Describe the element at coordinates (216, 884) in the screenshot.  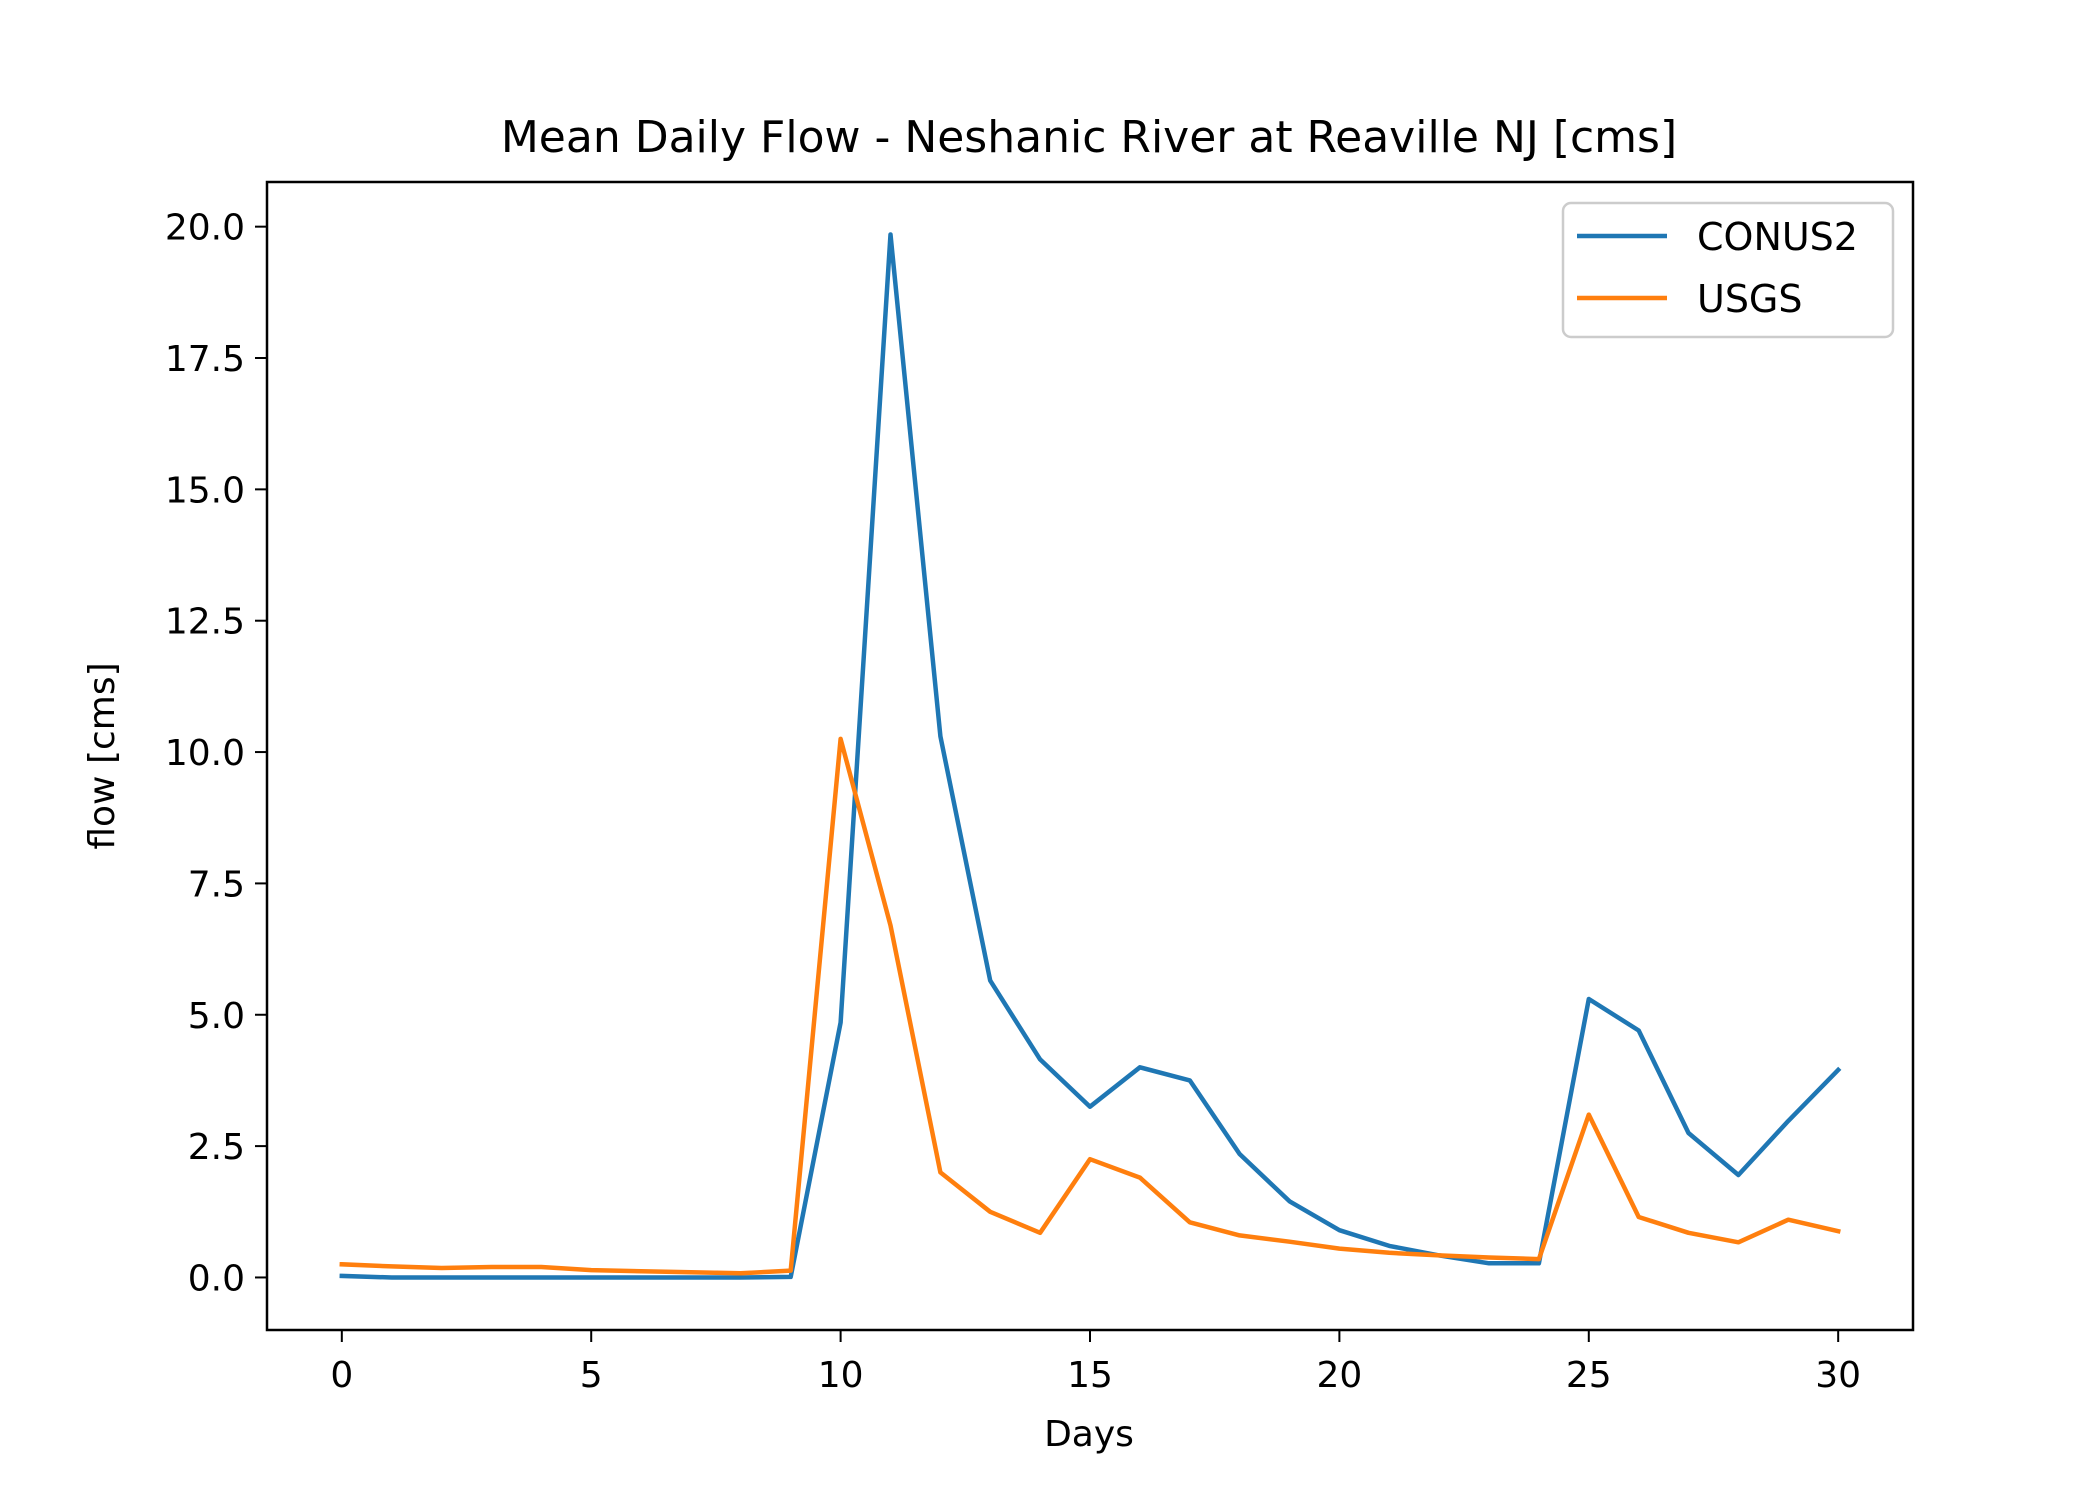
I see `y-tick-label: 7.5` at that location.